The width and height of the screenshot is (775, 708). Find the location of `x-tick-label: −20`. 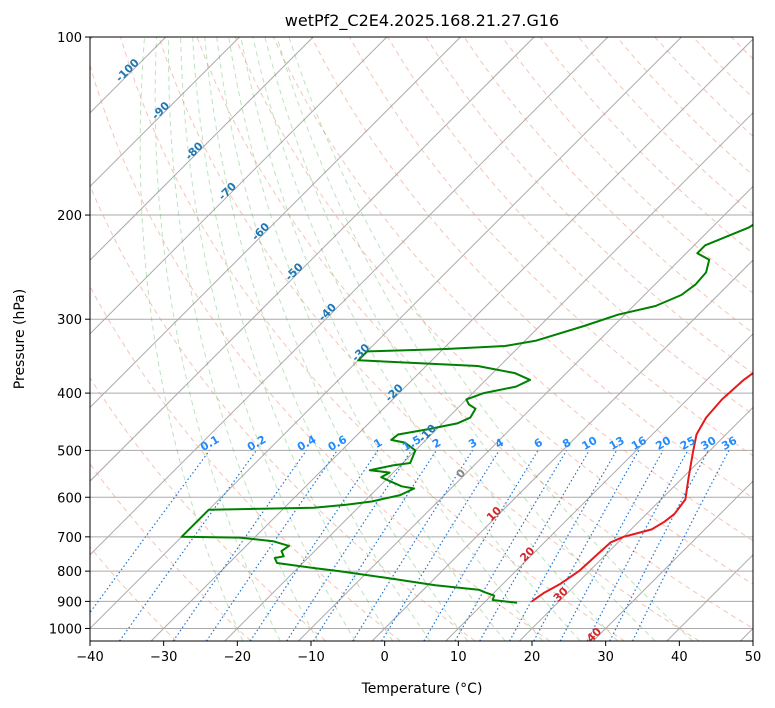

x-tick-label: −20 is located at coordinates (237, 657).